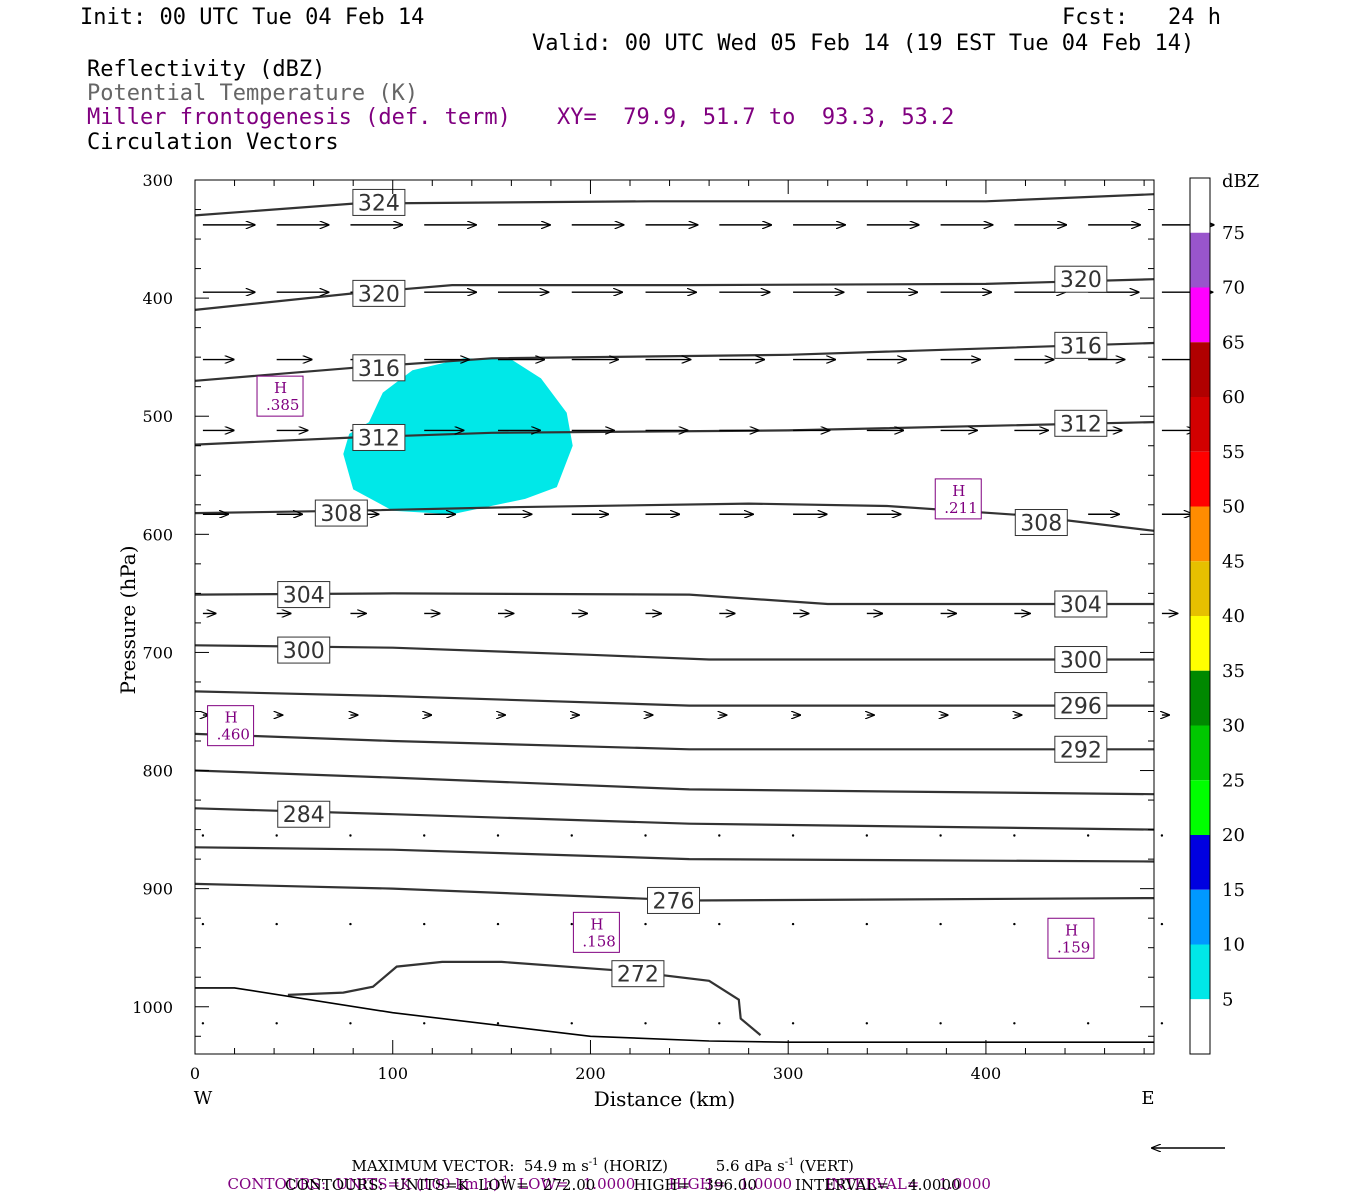 Image resolution: width=1350 pixels, height=1200 pixels. What do you see at coordinates (1233, 397) in the screenshot?
I see `colorbar-level-60: 60` at bounding box center [1233, 397].